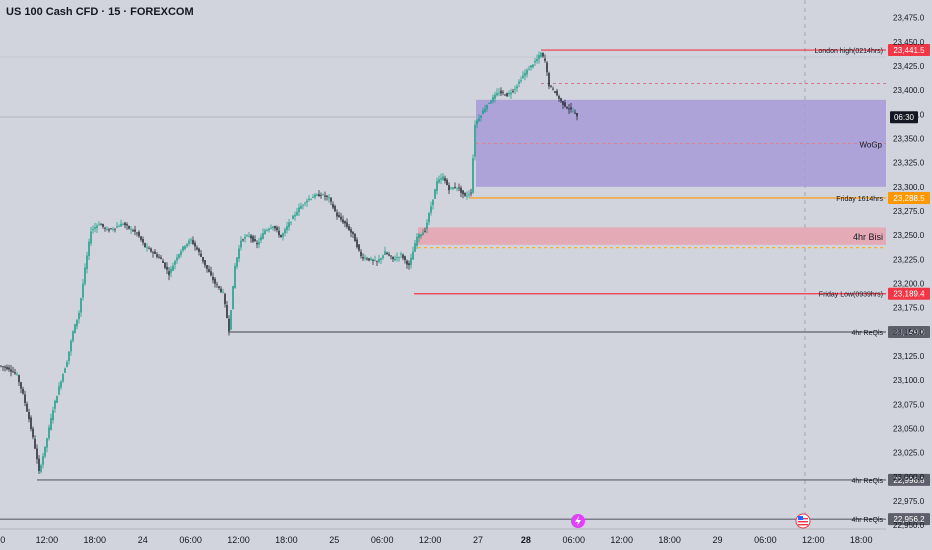 The width and height of the screenshot is (932, 550). Describe the element at coordinates (691, 521) in the screenshot. I see `event-icons` at that location.